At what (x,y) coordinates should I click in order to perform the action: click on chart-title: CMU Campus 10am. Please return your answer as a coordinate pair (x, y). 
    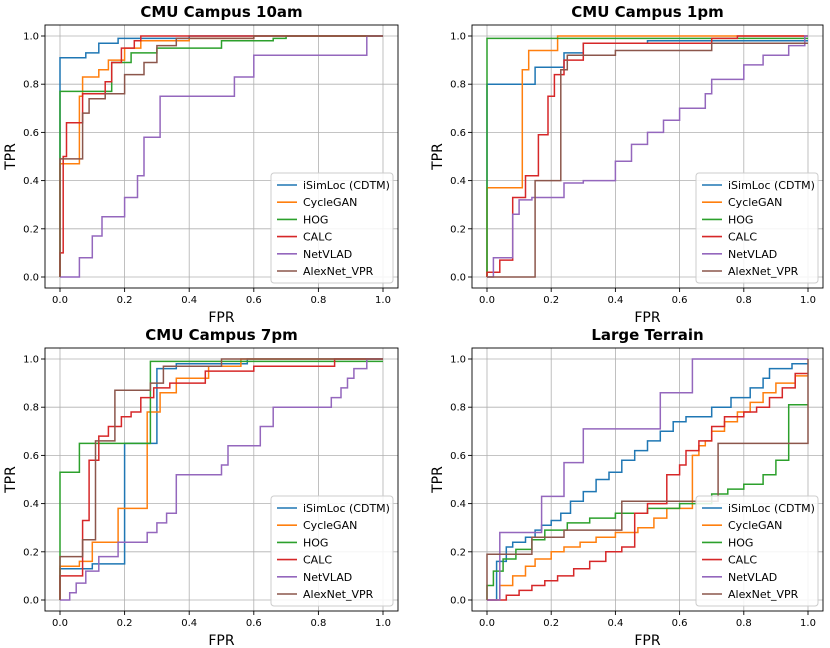
    Looking at the image, I should click on (221, 12).